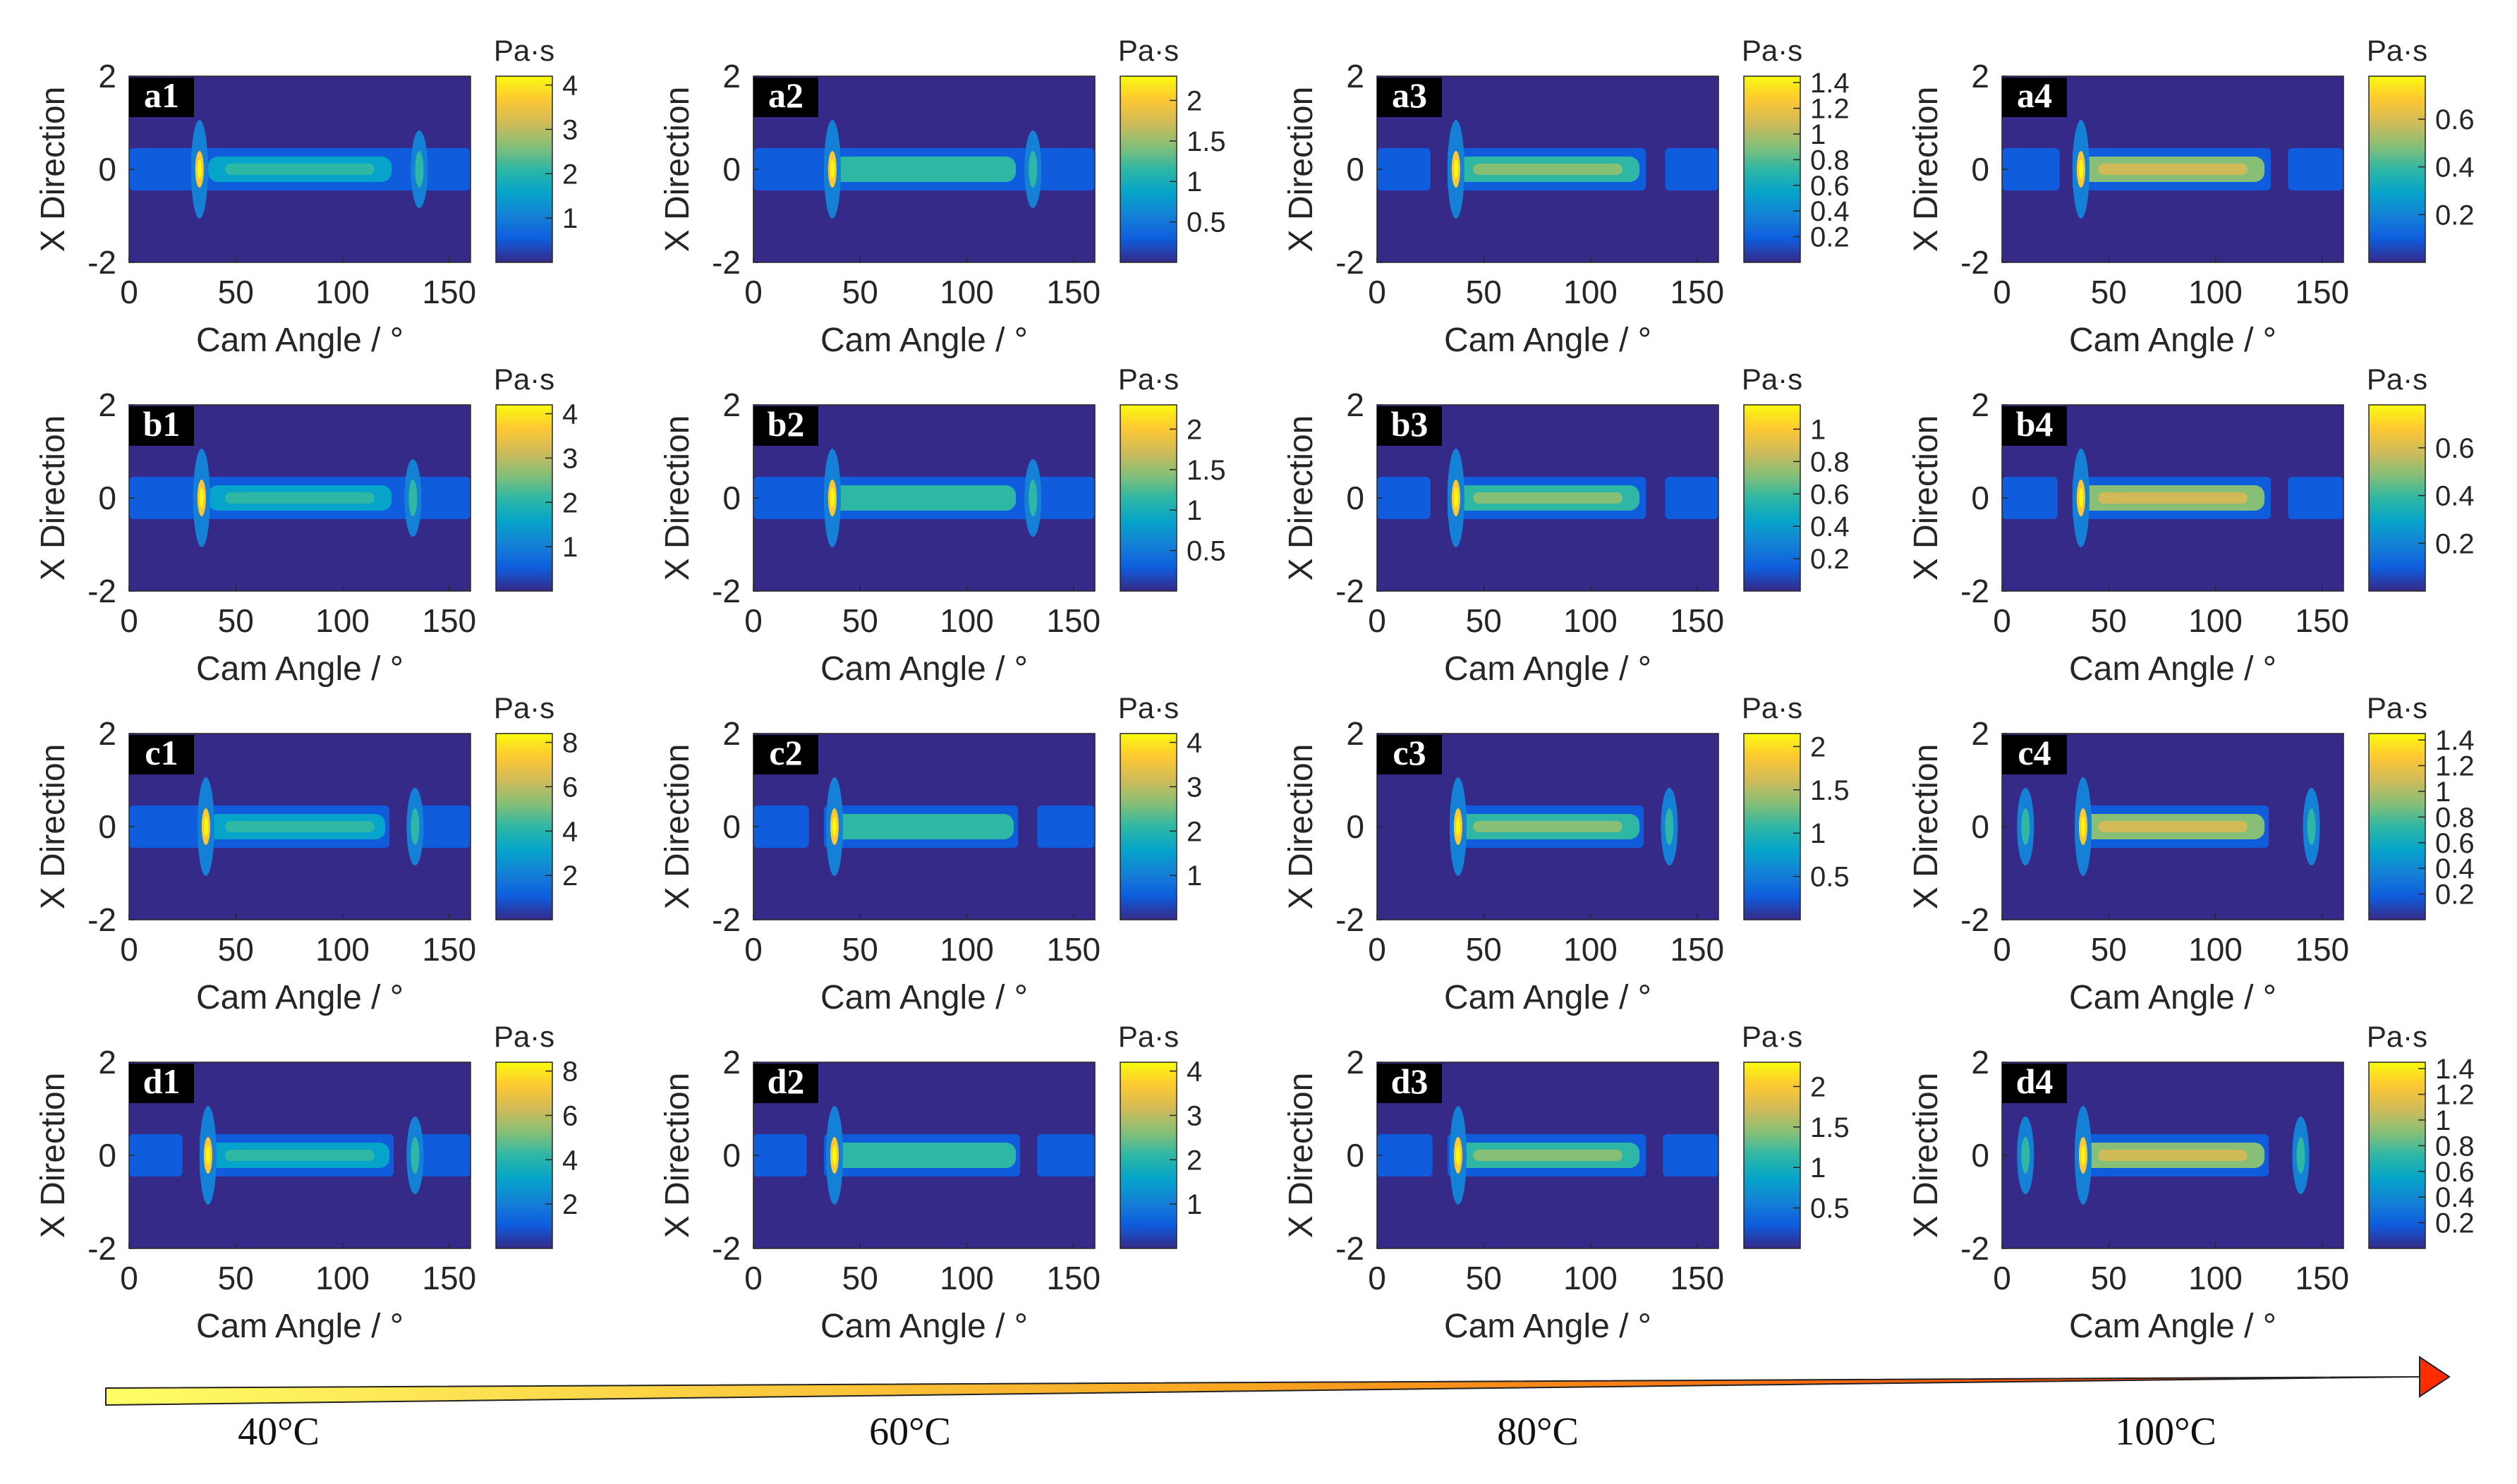 The height and width of the screenshot is (1484, 2517). Describe the element at coordinates (2165, 1432) in the screenshot. I see `temperature-label-100: 100°C` at that location.